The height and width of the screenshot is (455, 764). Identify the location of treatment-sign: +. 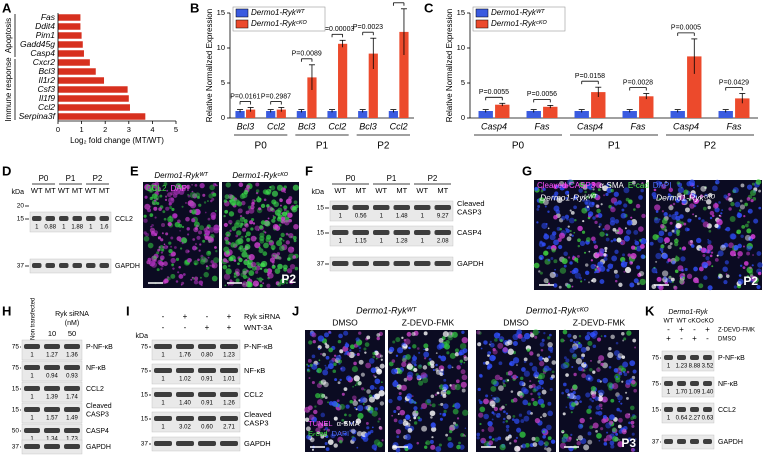
(694, 338).